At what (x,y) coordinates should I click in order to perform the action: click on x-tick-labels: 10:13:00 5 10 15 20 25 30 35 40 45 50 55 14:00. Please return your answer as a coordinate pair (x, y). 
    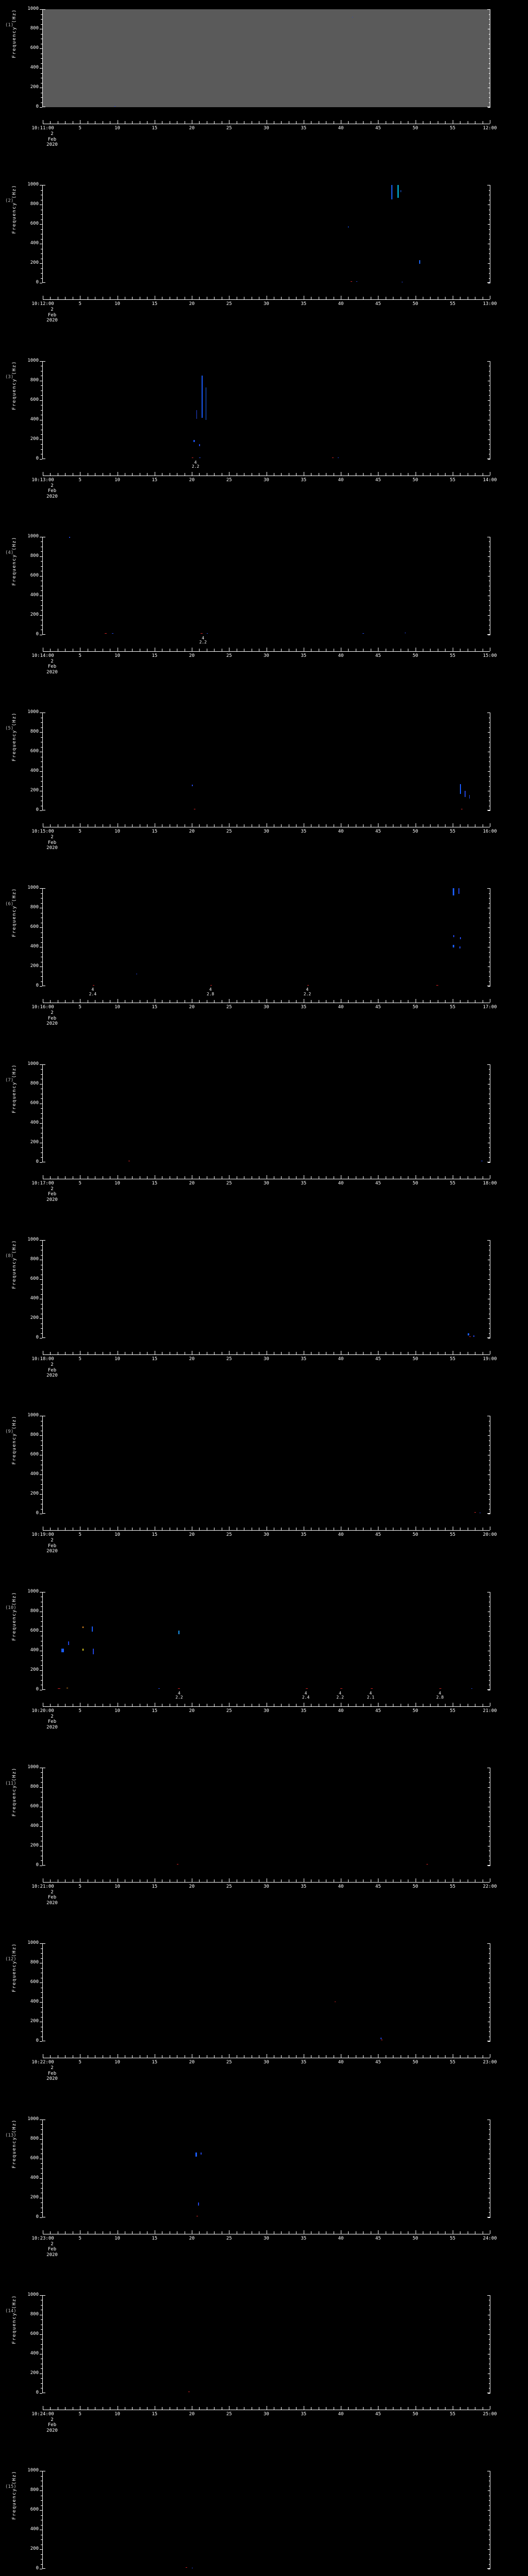
    Looking at the image, I should click on (264, 481).